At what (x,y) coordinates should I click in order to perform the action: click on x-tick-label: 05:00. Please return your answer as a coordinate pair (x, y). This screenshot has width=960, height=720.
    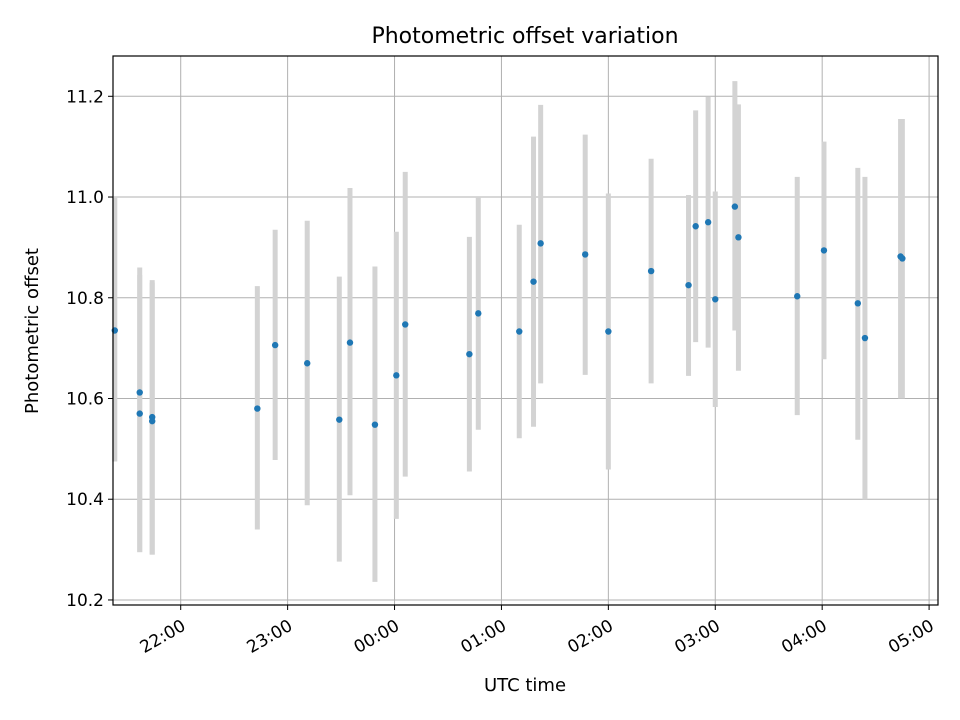
    Looking at the image, I should click on (911, 637).